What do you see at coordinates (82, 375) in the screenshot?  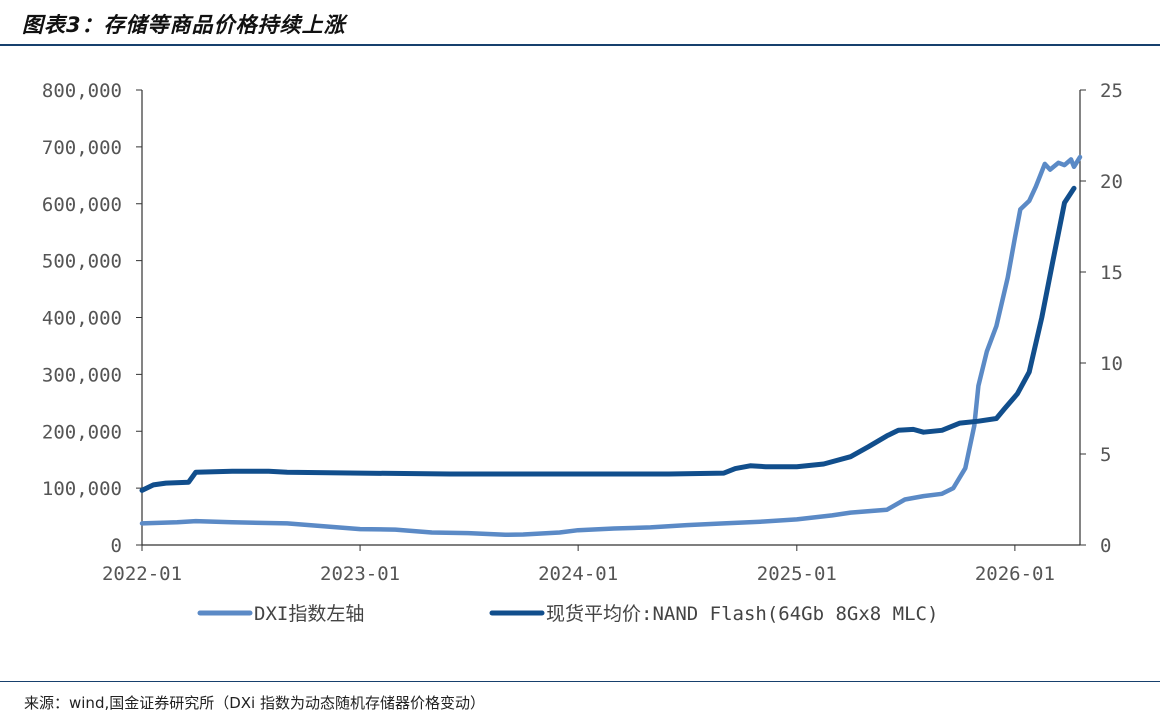 I see `left-y-tick-label: 300,000` at bounding box center [82, 375].